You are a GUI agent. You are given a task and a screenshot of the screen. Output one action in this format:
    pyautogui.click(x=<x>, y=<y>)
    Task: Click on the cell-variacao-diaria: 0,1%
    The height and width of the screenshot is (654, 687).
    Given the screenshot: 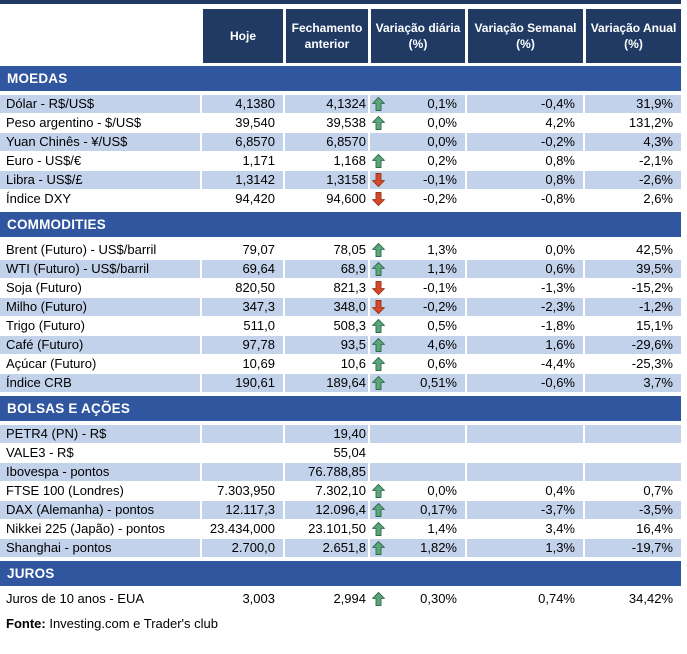 What is the action you would take?
    pyautogui.click(x=416, y=104)
    